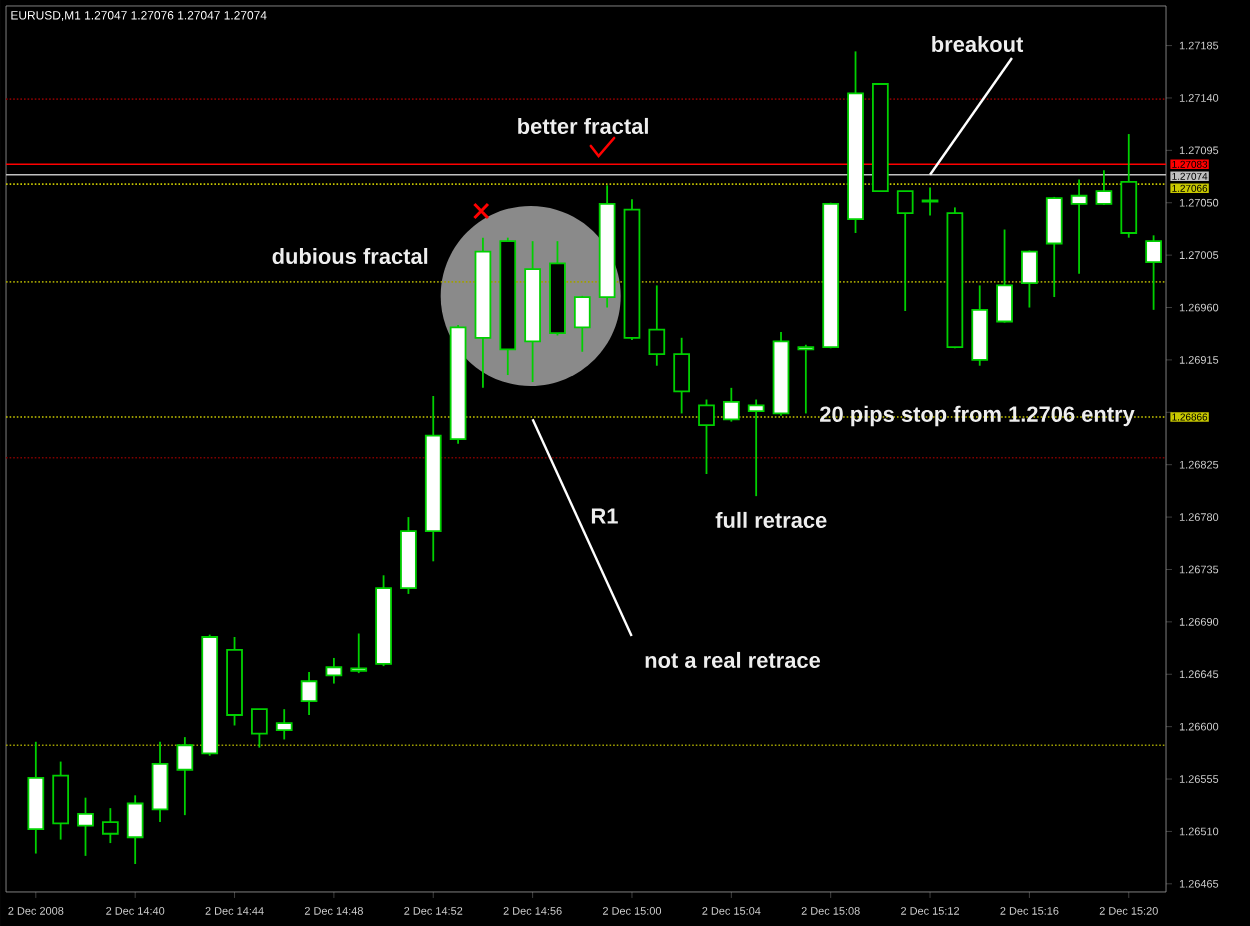 This screenshot has width=1250, height=926. What do you see at coordinates (604, 516) in the screenshot?
I see `annotation: R1` at bounding box center [604, 516].